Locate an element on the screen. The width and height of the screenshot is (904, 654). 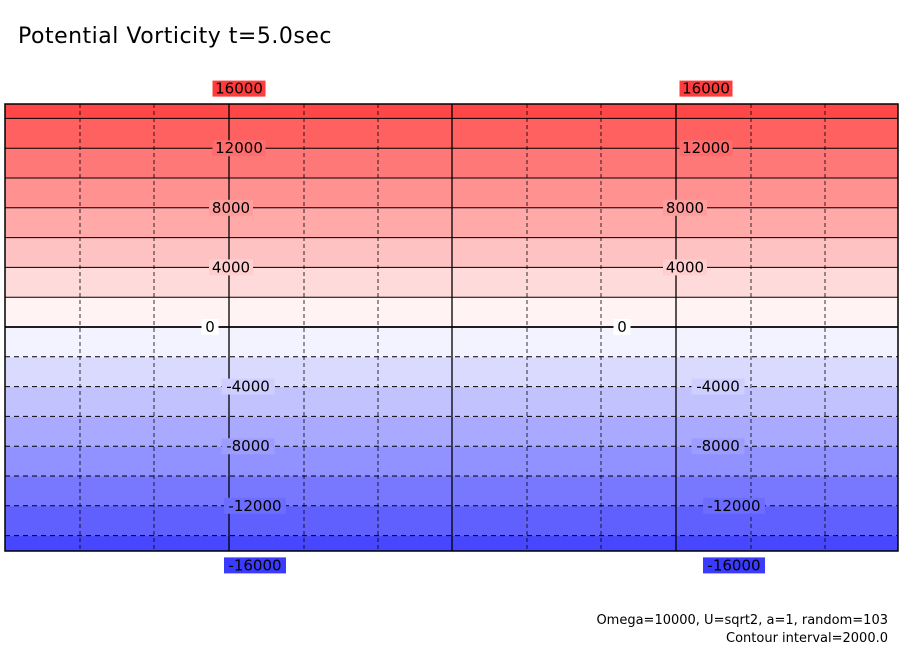
interval-note: Contour interval=2000.0 is located at coordinates (807, 638).